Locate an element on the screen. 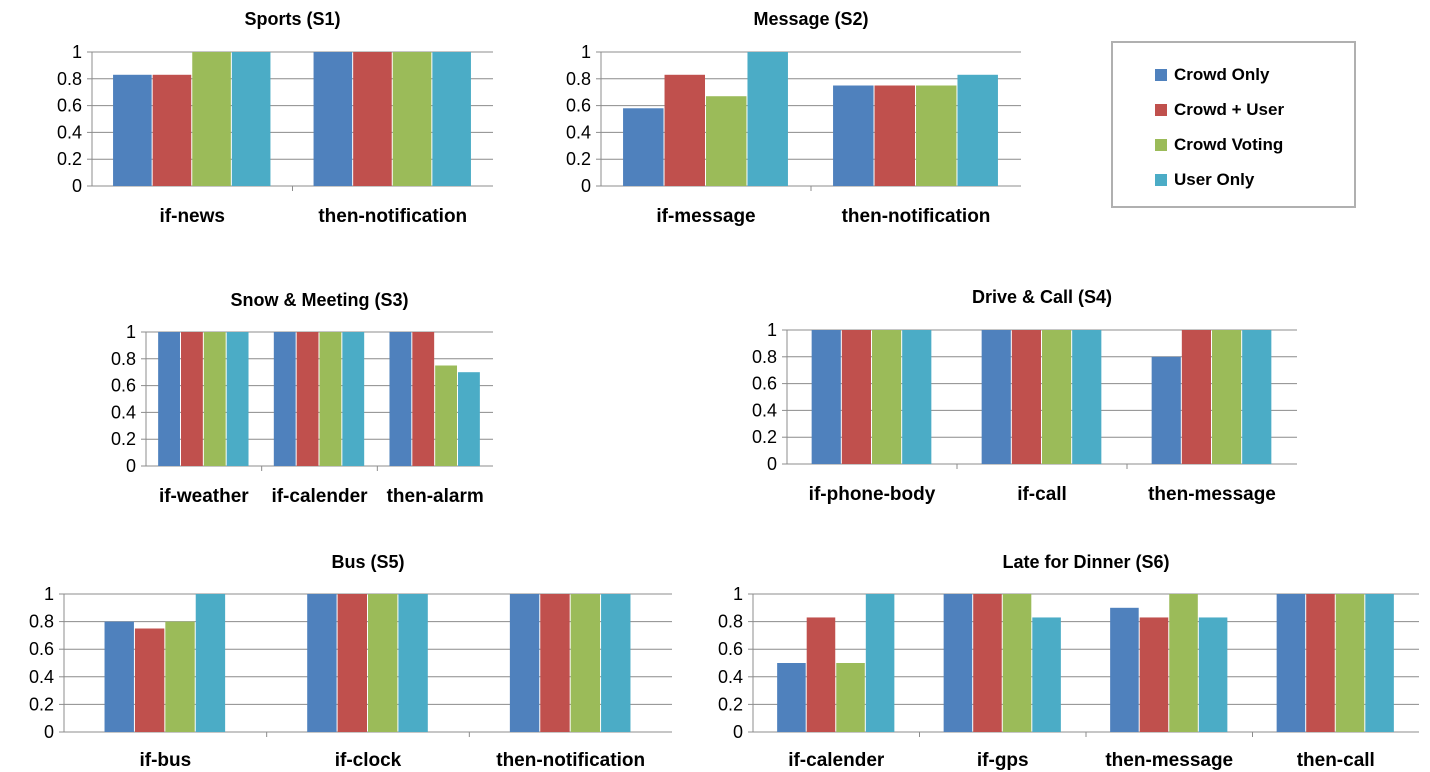 Image resolution: width=1430 pixels, height=772 pixels. category-label: if-clock is located at coordinates (368, 760).